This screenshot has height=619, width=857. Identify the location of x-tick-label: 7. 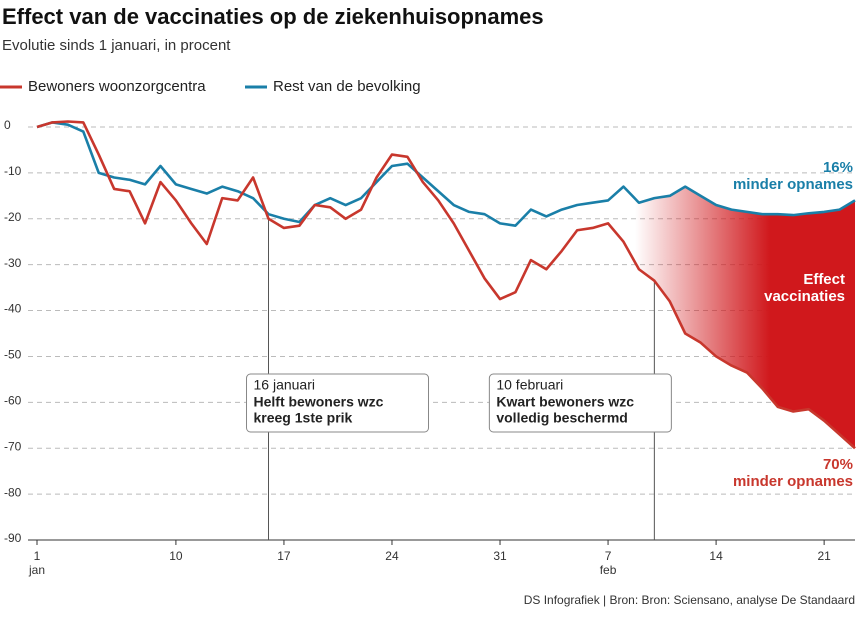
(608, 556).